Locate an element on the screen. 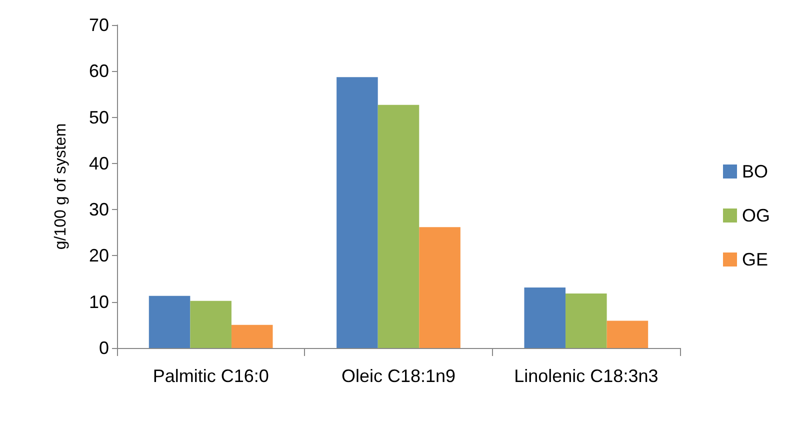 The width and height of the screenshot is (785, 431). x-tick-label: Palmitic C16:0 is located at coordinates (210, 376).